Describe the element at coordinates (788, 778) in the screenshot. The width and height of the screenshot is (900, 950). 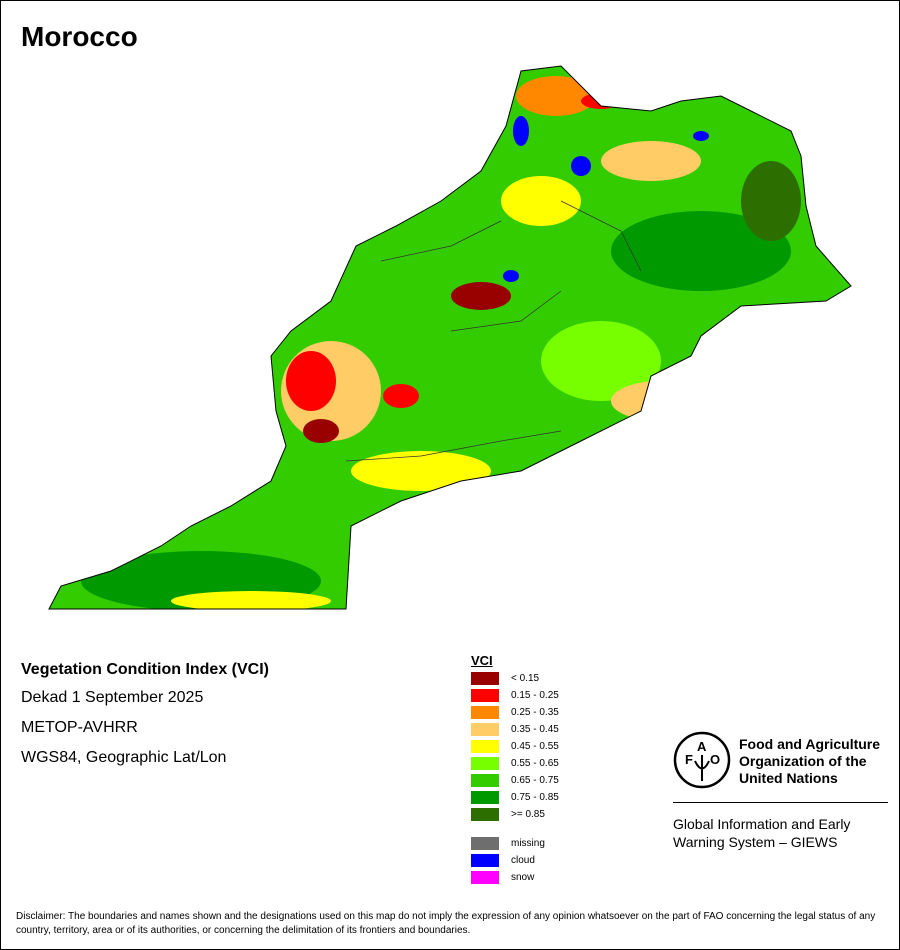
I see `fao-name-line: United Nations` at that location.